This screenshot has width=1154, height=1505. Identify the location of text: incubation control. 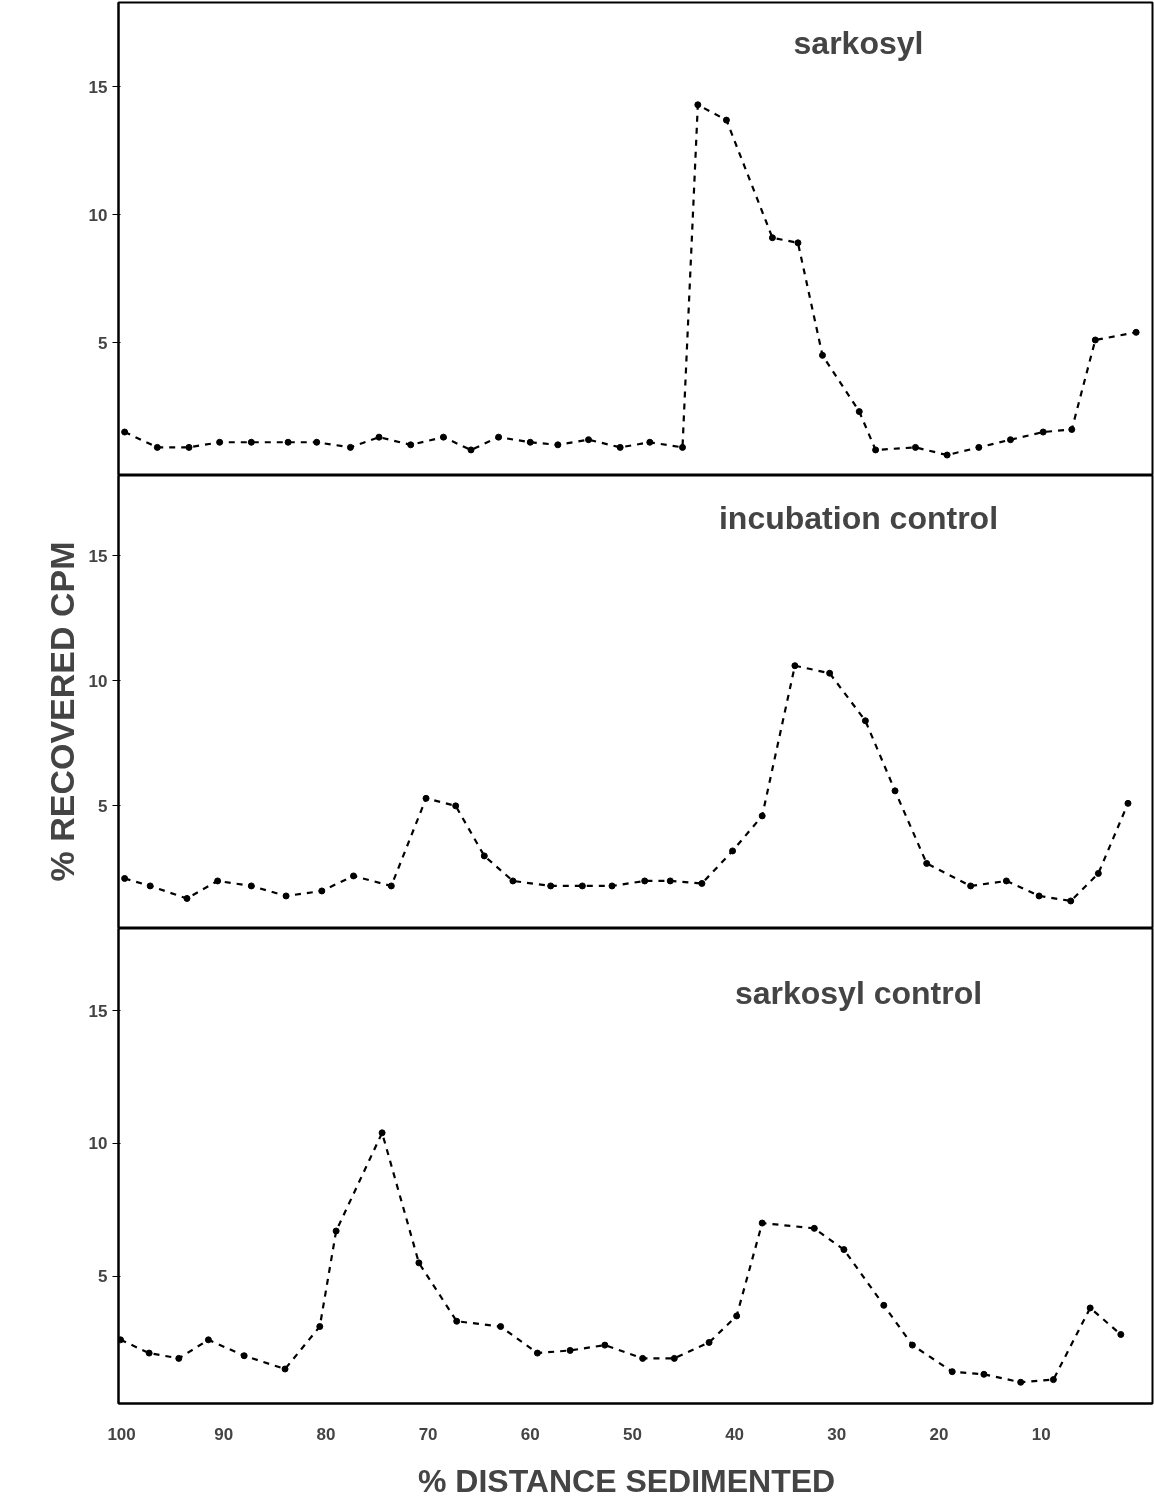
(858, 517).